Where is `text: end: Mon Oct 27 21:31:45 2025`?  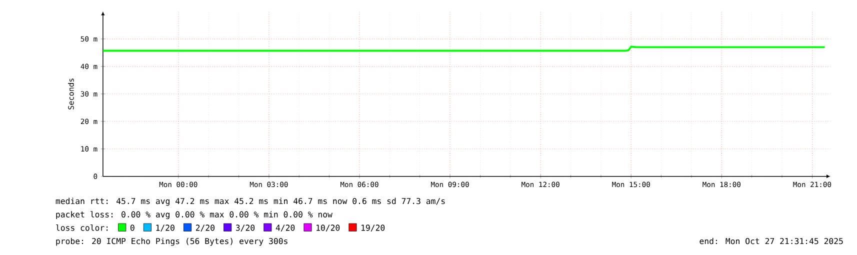 text: end: Mon Oct 27 21:31:45 2025 is located at coordinates (771, 241).